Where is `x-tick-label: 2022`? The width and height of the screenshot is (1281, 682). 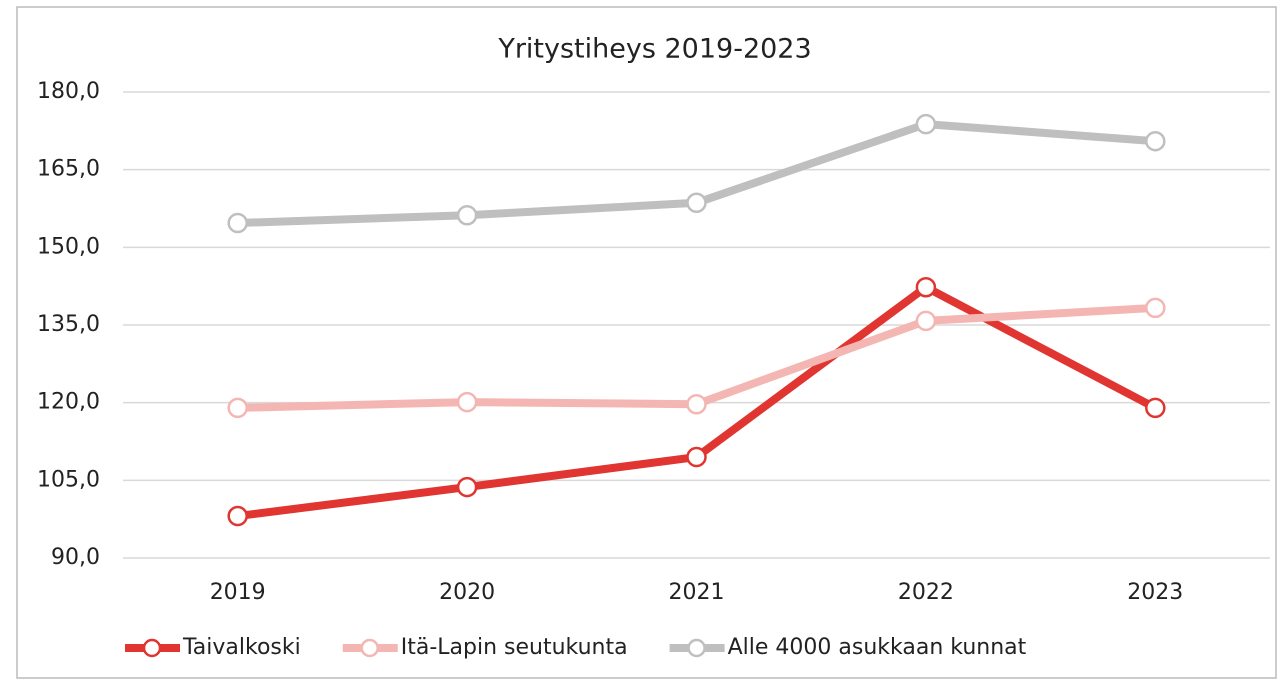 x-tick-label: 2022 is located at coordinates (926, 592).